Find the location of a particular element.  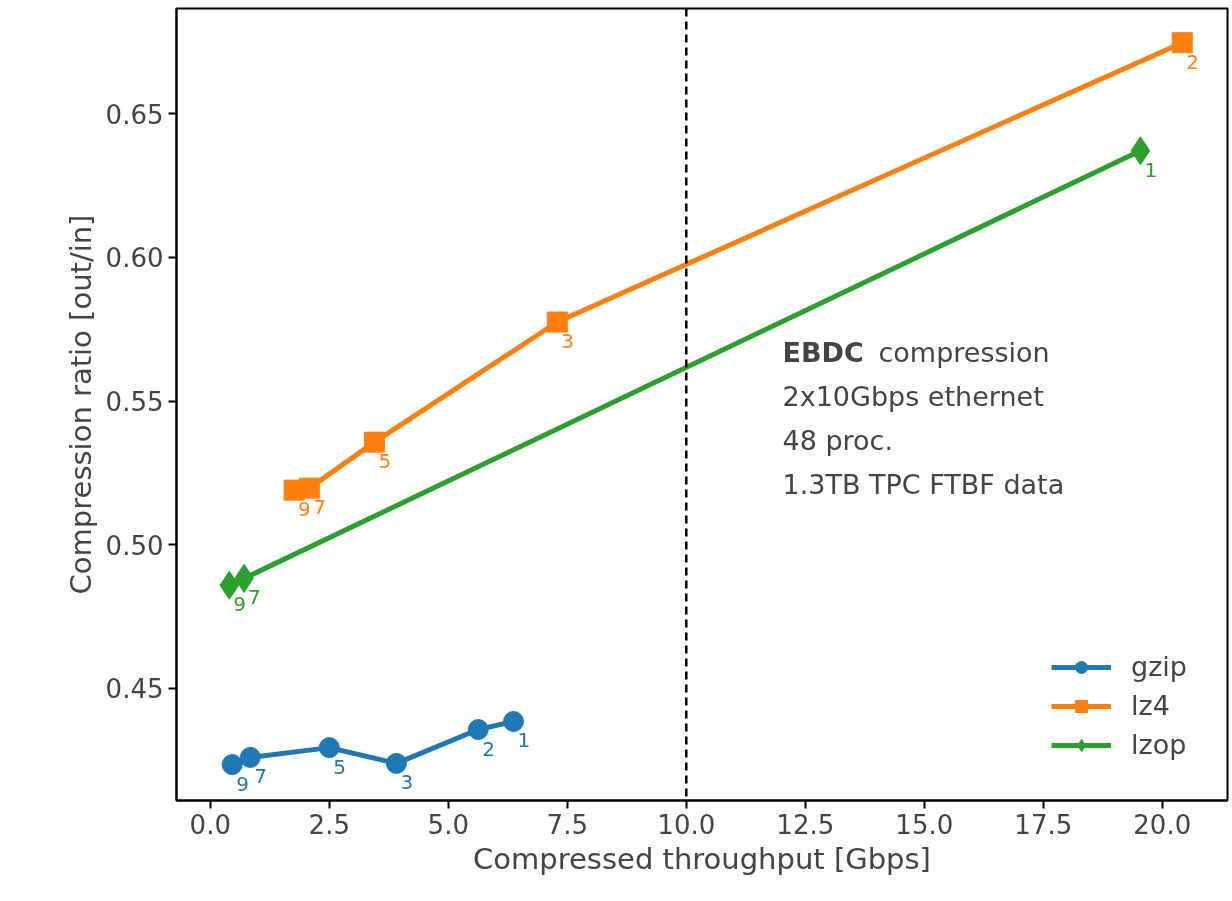

annotation: 2x10Gbps ethernet is located at coordinates (913, 396).